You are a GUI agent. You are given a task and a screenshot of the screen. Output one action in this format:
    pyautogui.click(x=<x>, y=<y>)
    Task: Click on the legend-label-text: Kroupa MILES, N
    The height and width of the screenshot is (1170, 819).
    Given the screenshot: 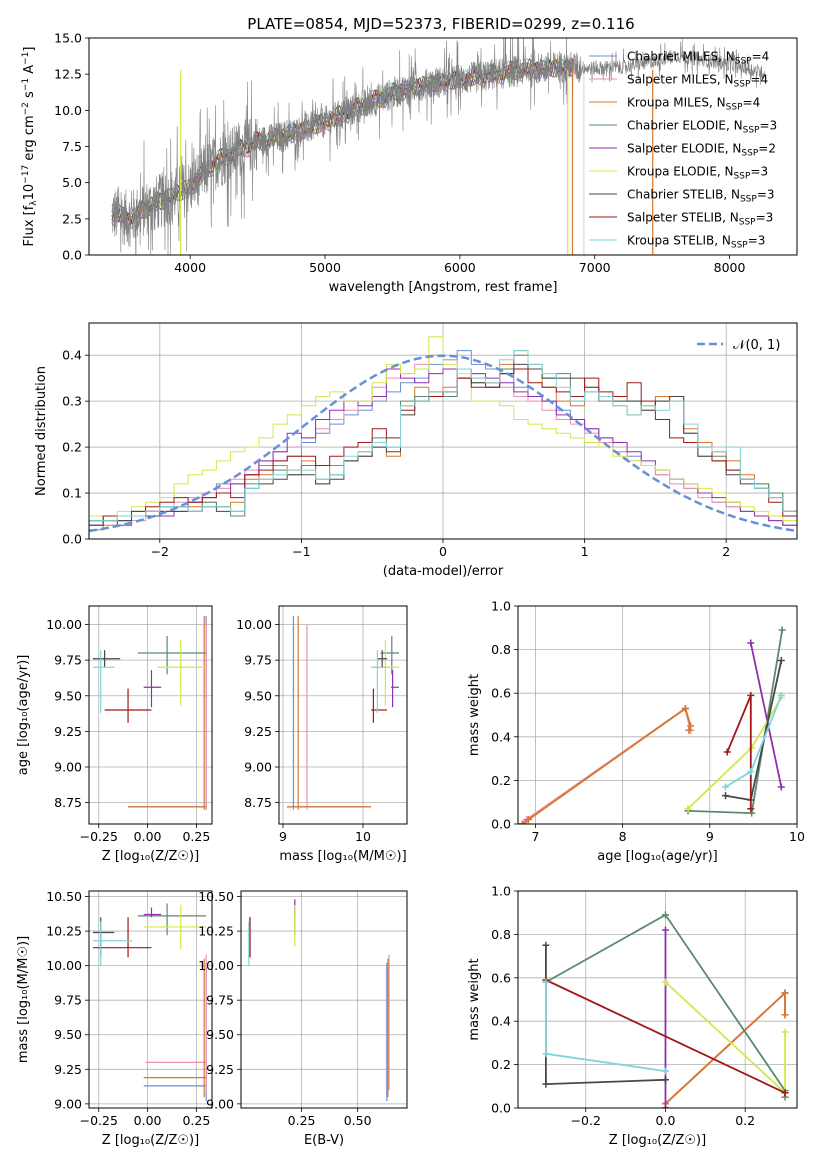 What is the action you would take?
    pyautogui.click(x=676, y=103)
    